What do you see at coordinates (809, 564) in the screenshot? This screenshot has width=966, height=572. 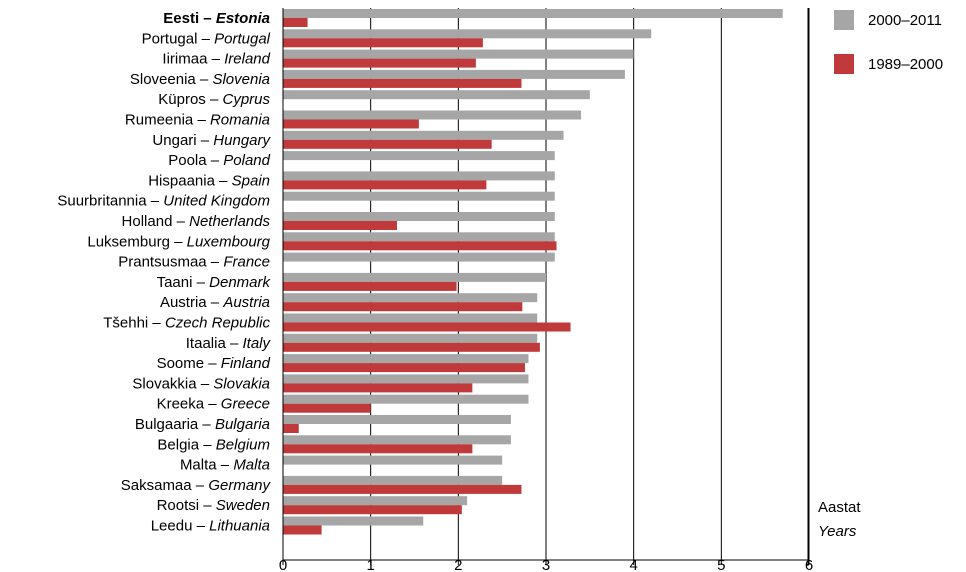 I see `x-tick-label: 6` at bounding box center [809, 564].